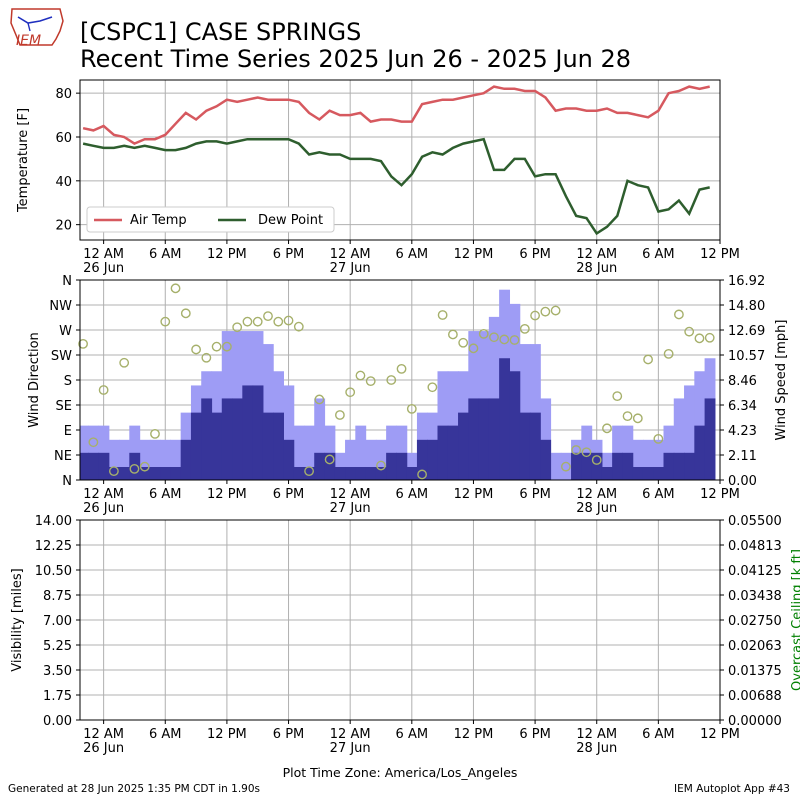 Image resolution: width=800 pixels, height=800 pixels. What do you see at coordinates (742, 481) in the screenshot?
I see `speed-tick-label: 0.00` at bounding box center [742, 481].